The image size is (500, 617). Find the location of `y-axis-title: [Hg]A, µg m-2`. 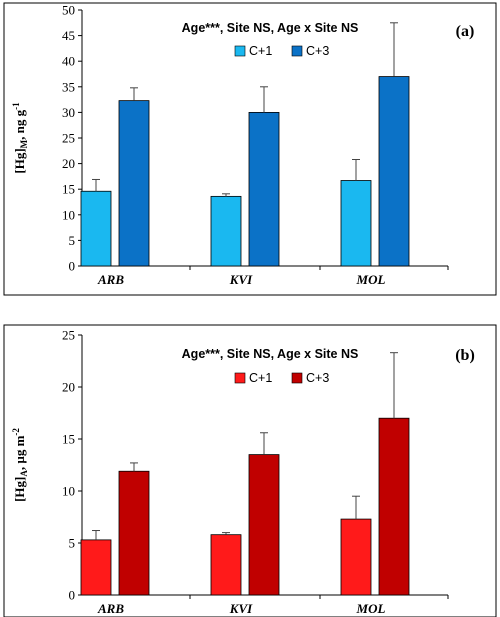

y-axis-title: [Hg]A, µg m-2 is located at coordinates (20, 465).